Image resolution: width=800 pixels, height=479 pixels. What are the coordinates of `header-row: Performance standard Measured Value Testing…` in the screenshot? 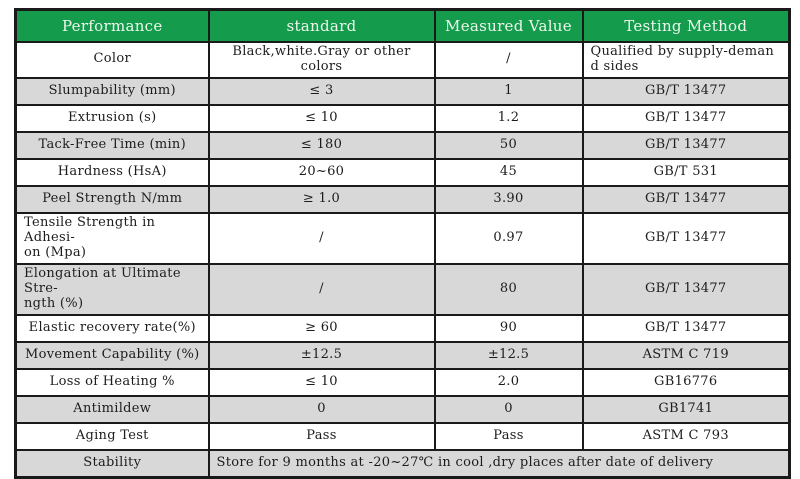 It's located at (402, 25).